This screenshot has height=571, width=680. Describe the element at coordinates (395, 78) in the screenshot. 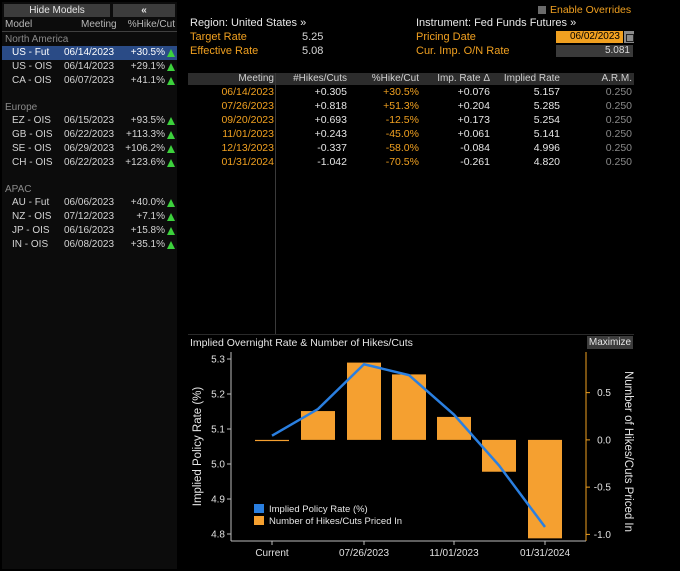

I see `th-pct-hike-cut: %Hike/Cut` at that location.